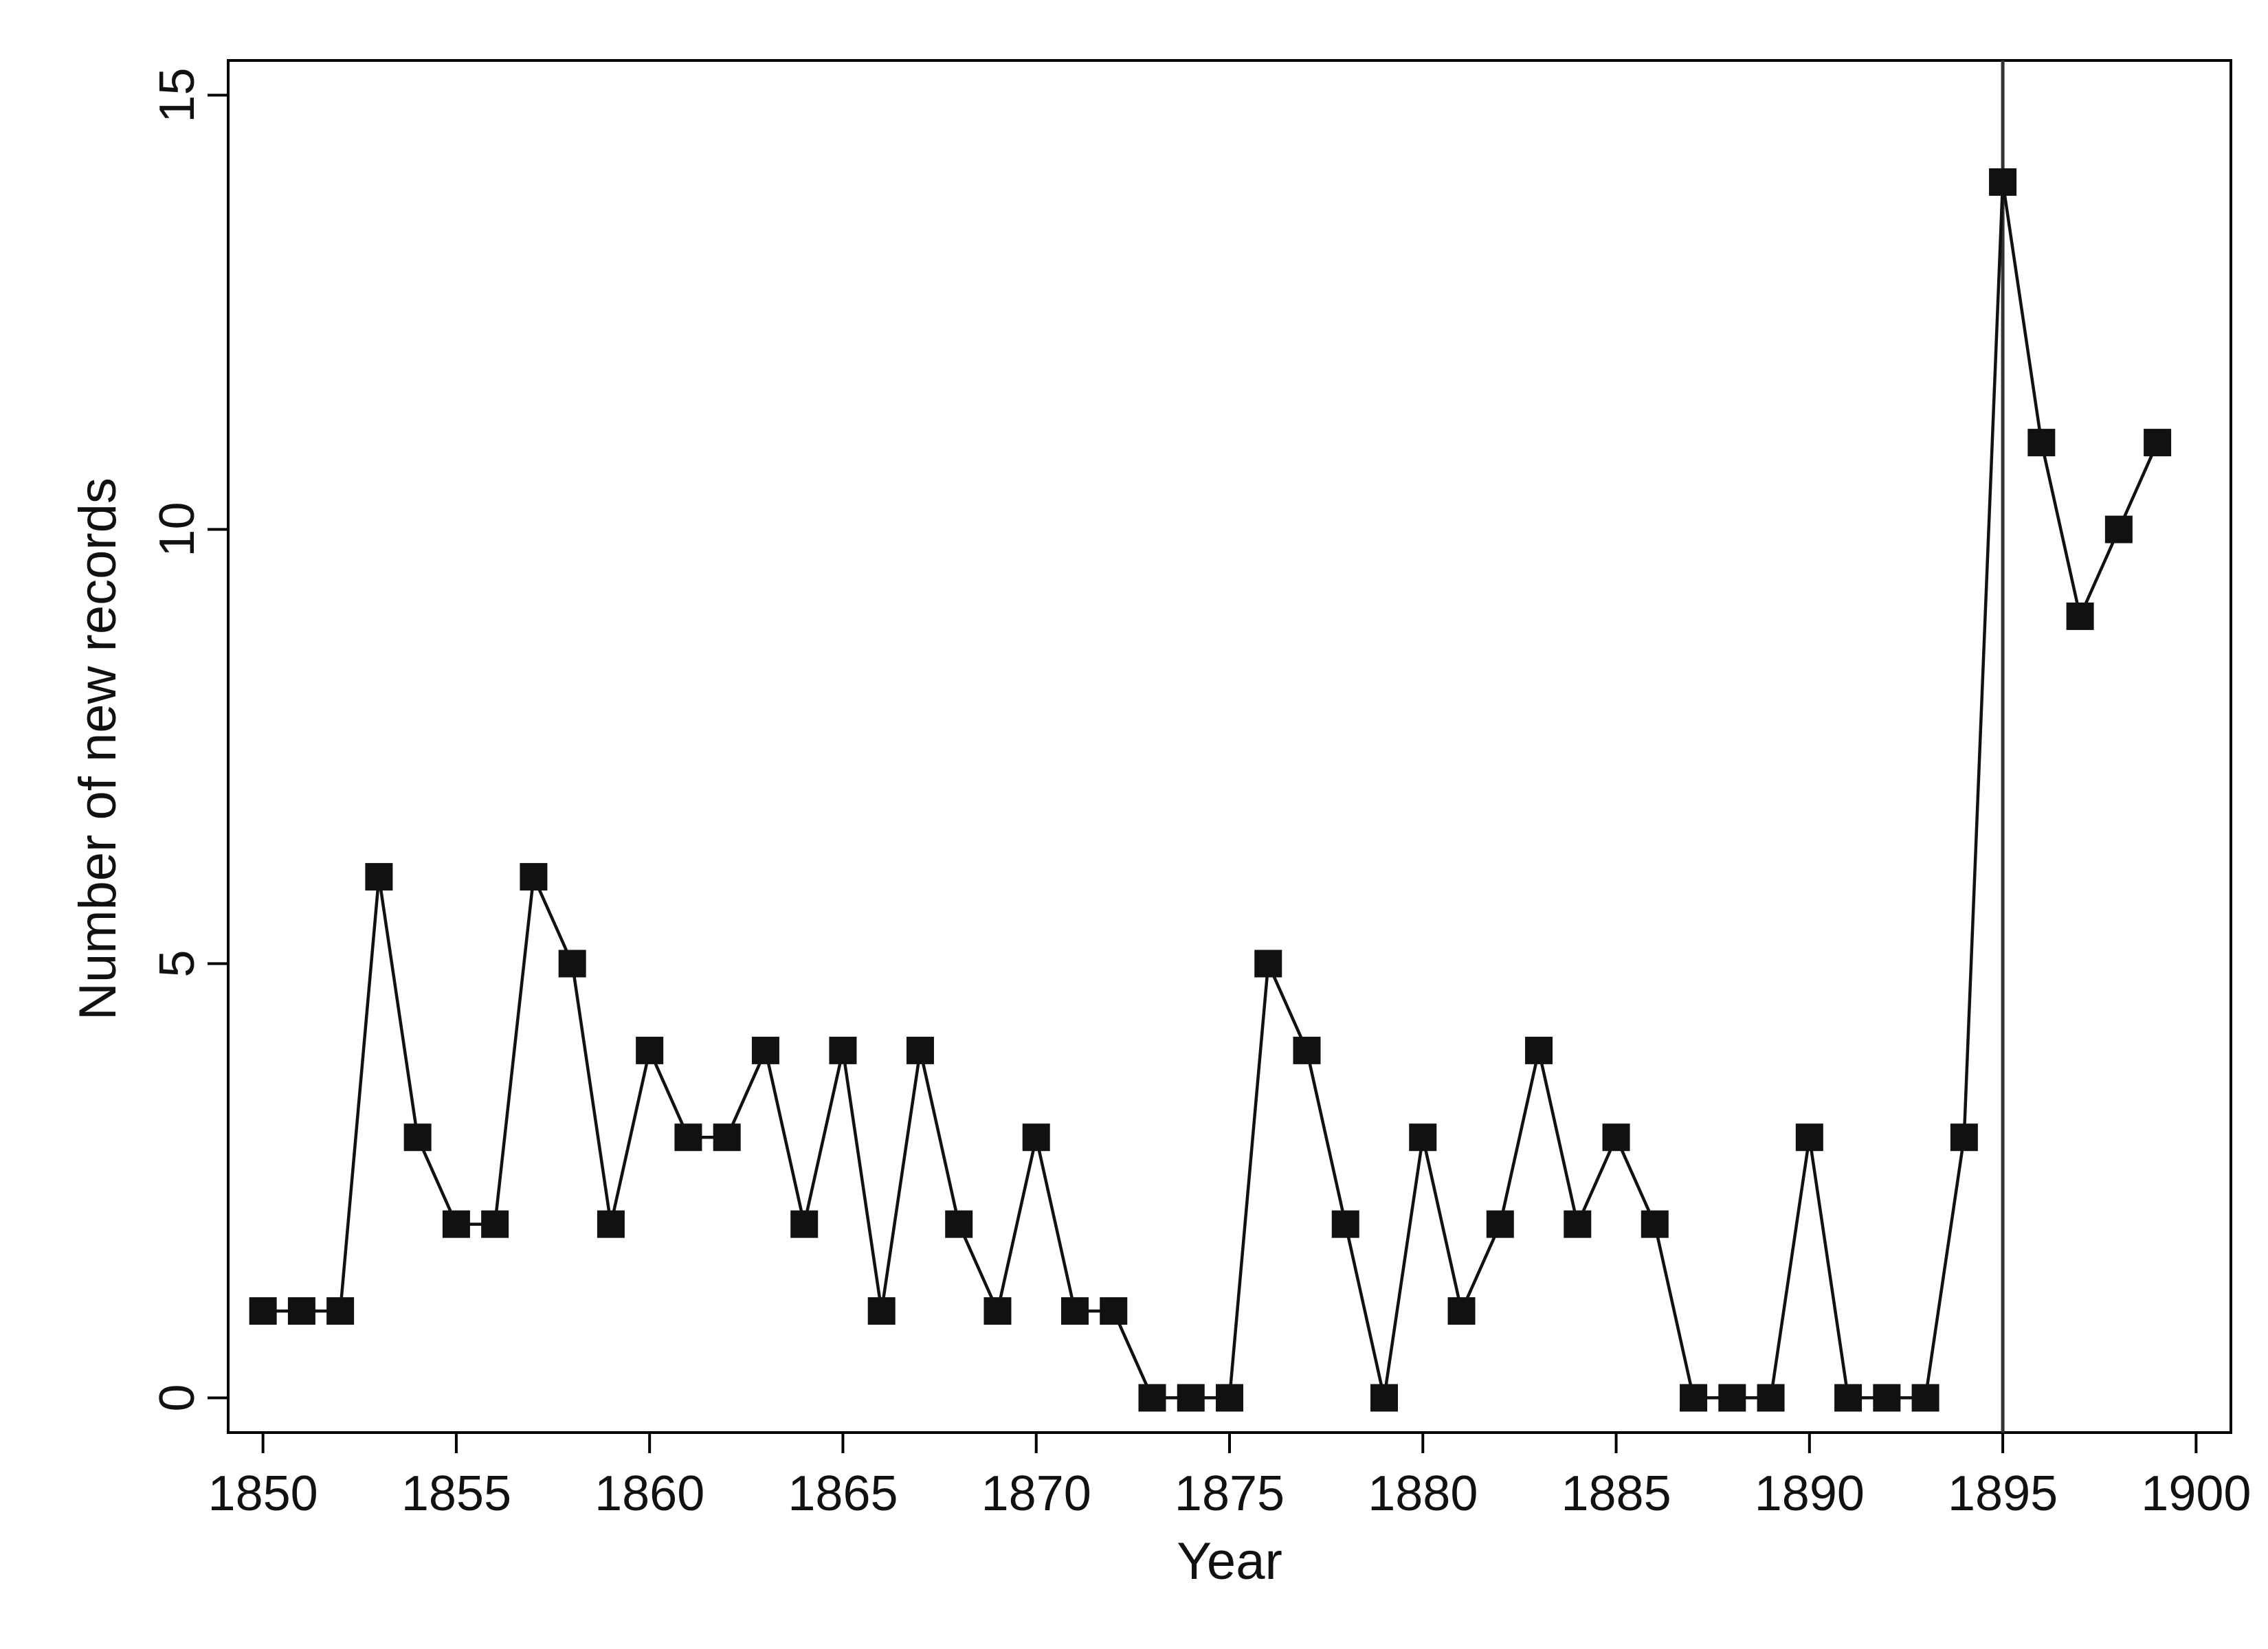 This screenshot has height=1649, width=2268. Describe the element at coordinates (263, 1494) in the screenshot. I see `x-tick-label: 1850` at that location.